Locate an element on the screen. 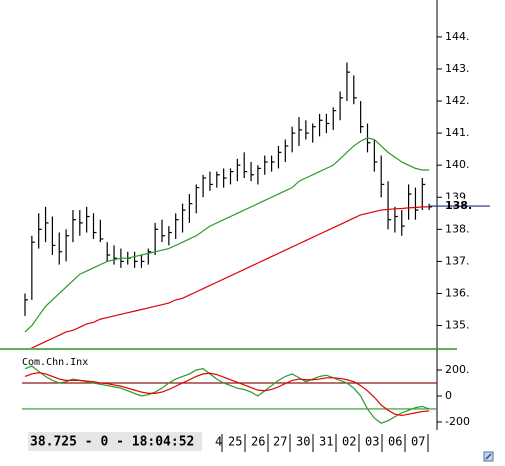  date-label: 31 is located at coordinates (326, 442).